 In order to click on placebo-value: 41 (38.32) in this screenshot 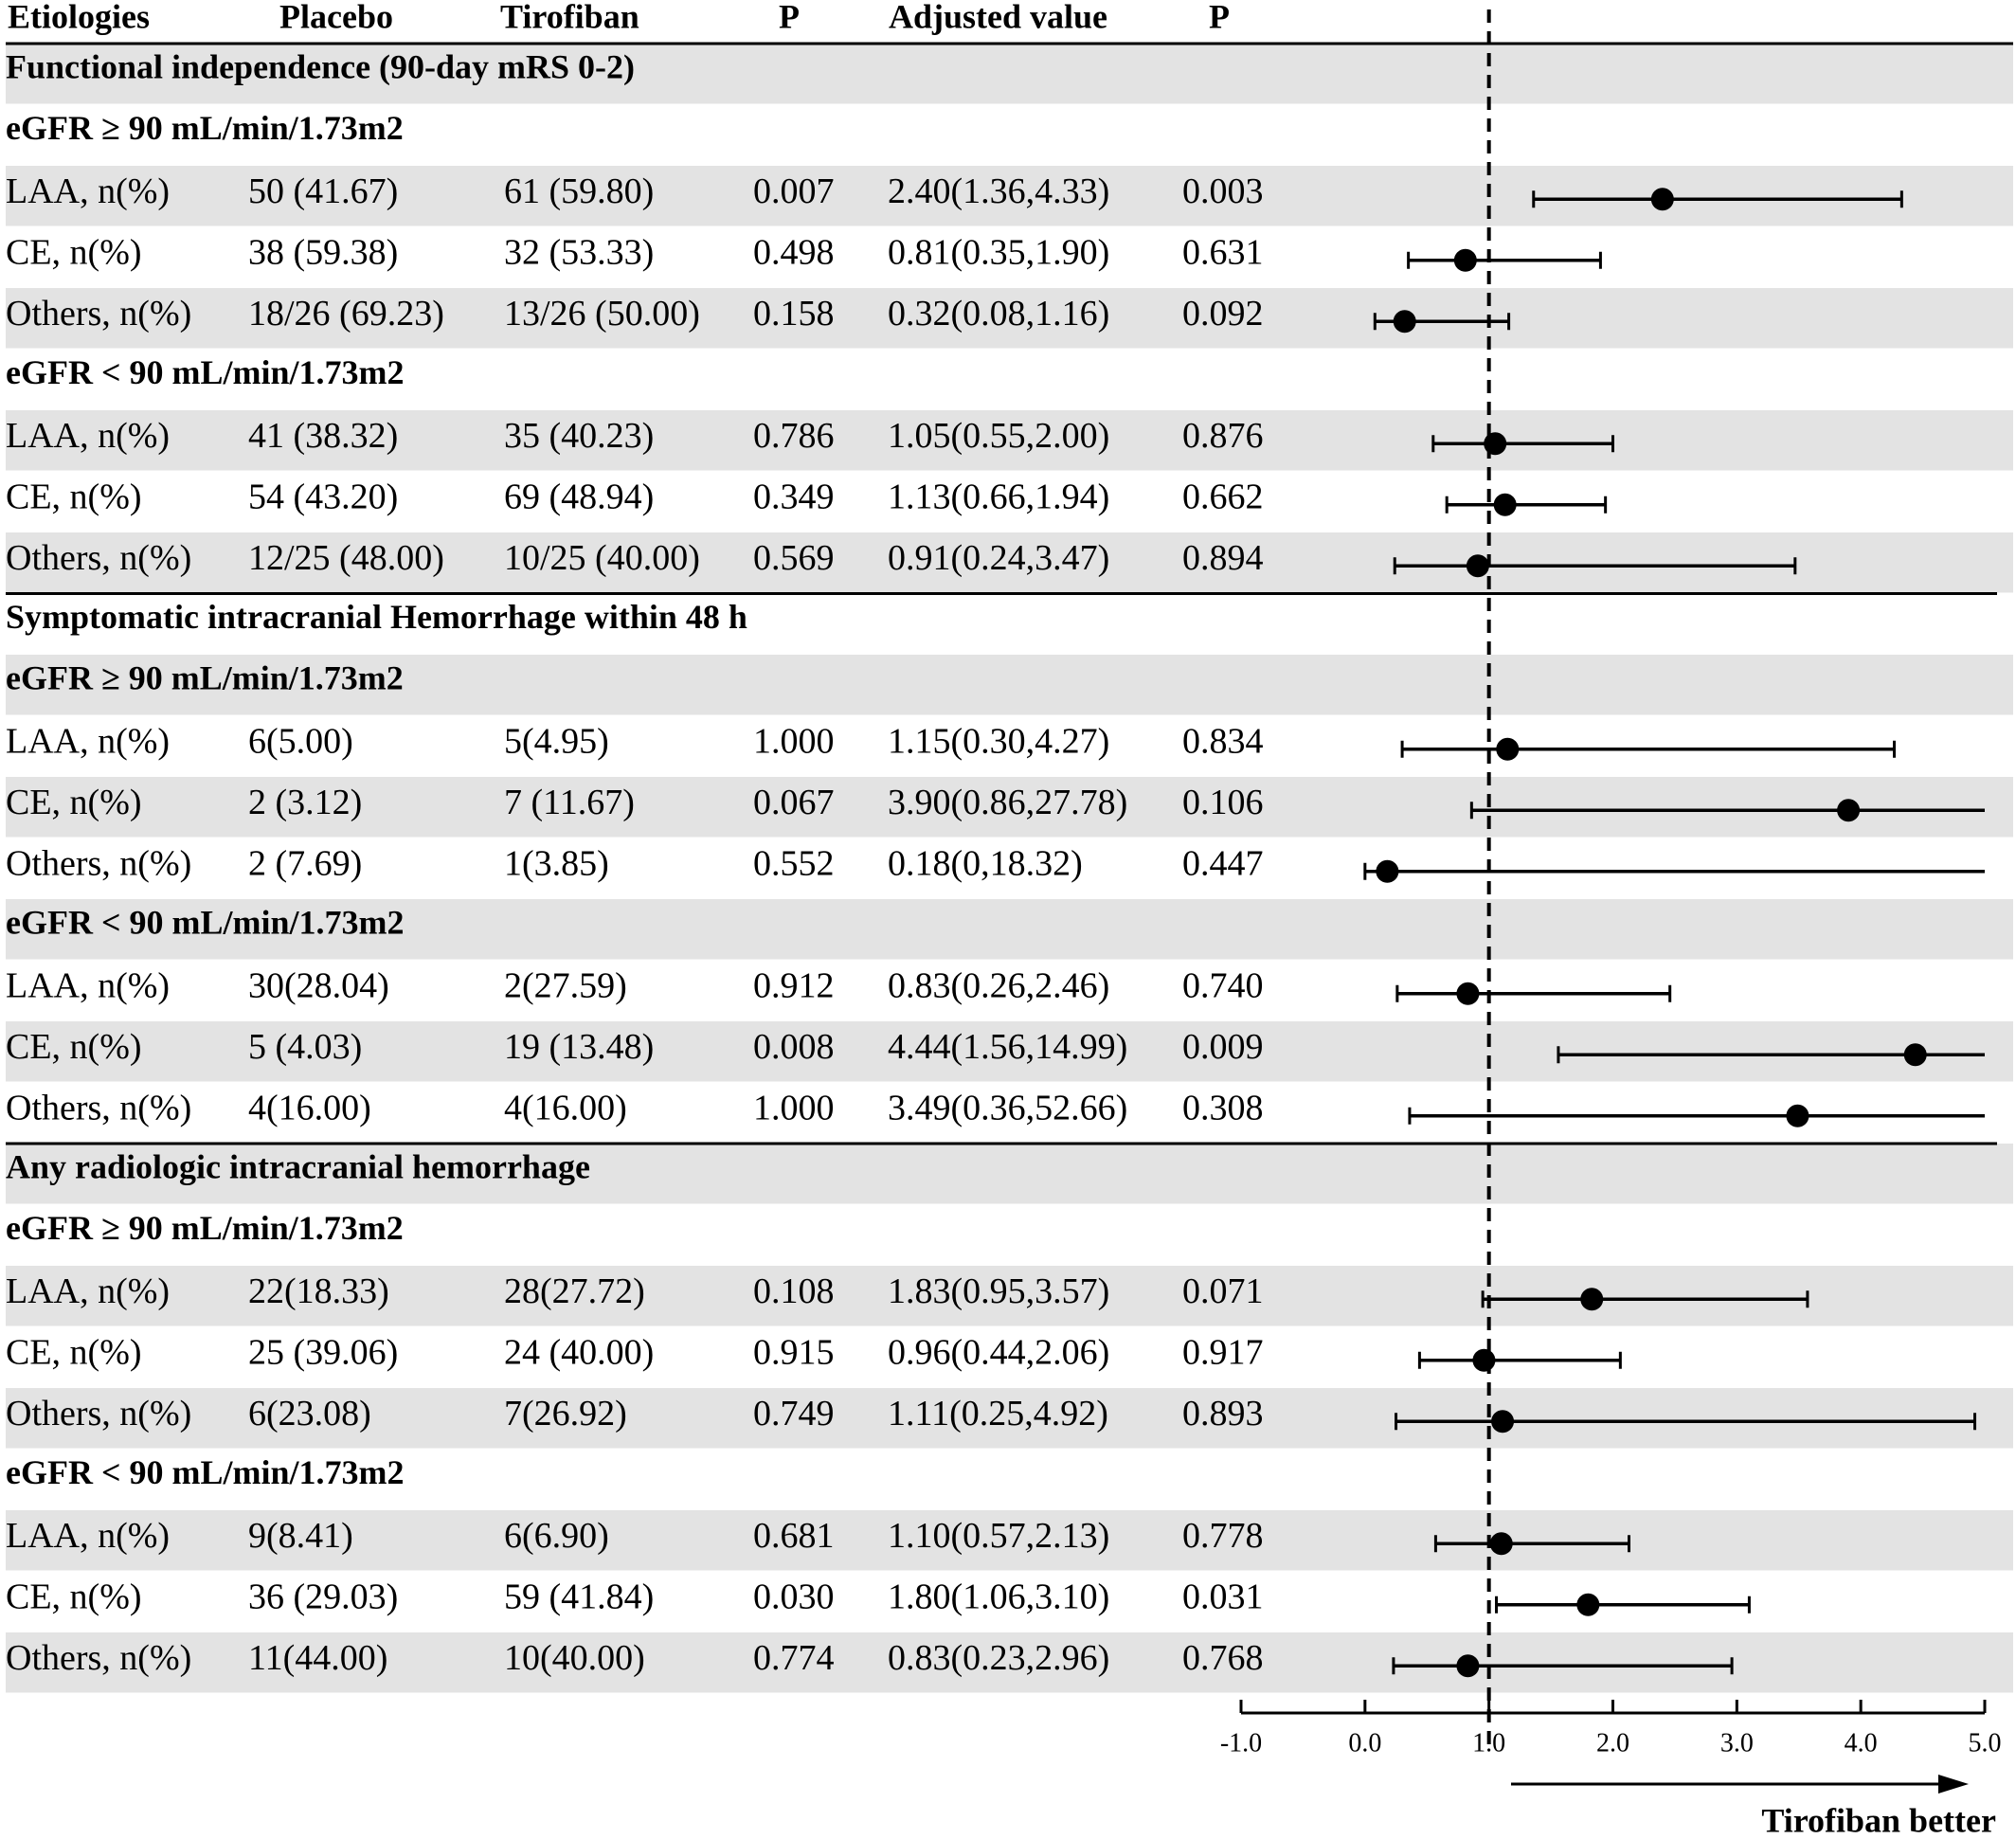, I will do `click(323, 436)`.